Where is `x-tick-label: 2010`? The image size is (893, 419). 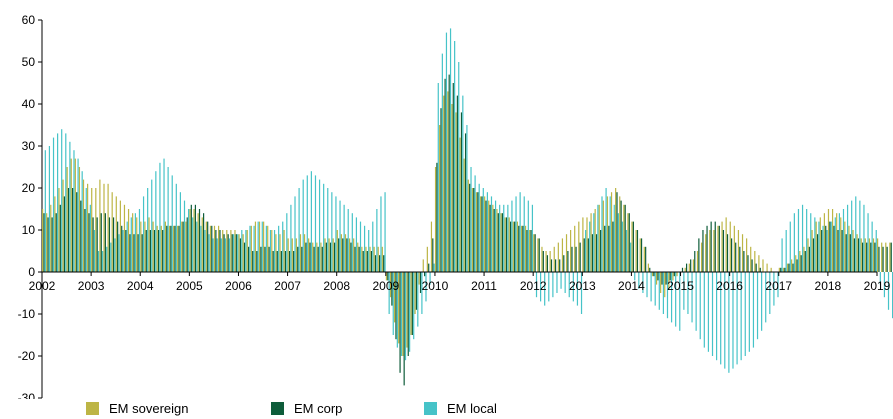 x-tick-label: 2010 is located at coordinates (435, 286).